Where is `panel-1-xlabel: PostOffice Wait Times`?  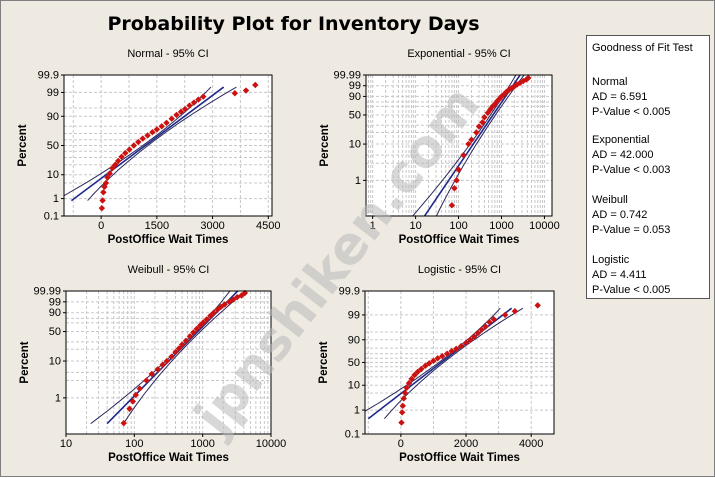
panel-1-xlabel: PostOffice Wait Times is located at coordinates (168, 240).